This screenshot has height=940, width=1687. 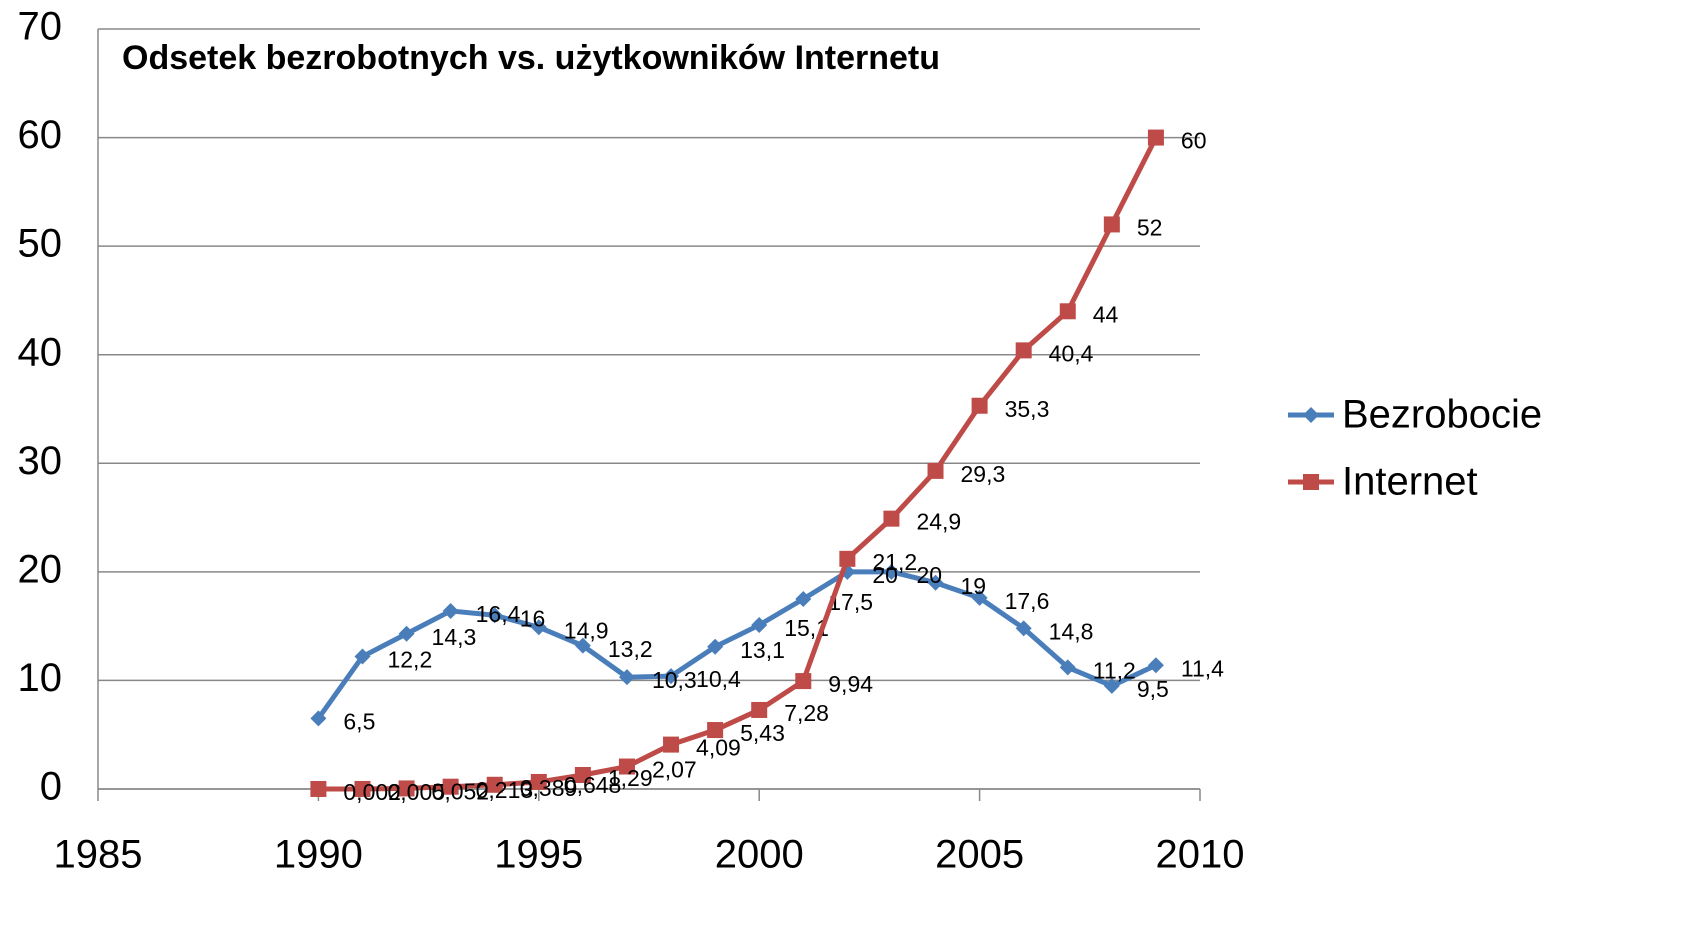 What do you see at coordinates (850, 684) in the screenshot?
I see `data-label: 9,94` at bounding box center [850, 684].